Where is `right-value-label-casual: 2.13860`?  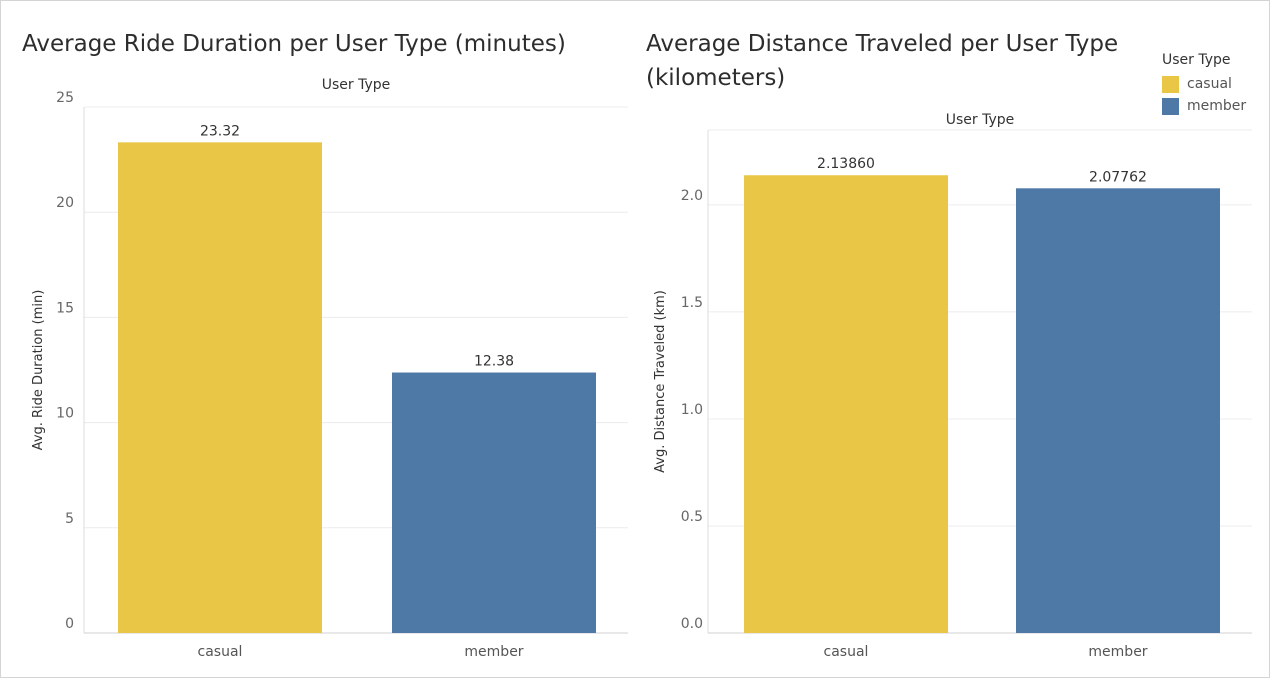 right-value-label-casual: 2.13860 is located at coordinates (846, 164).